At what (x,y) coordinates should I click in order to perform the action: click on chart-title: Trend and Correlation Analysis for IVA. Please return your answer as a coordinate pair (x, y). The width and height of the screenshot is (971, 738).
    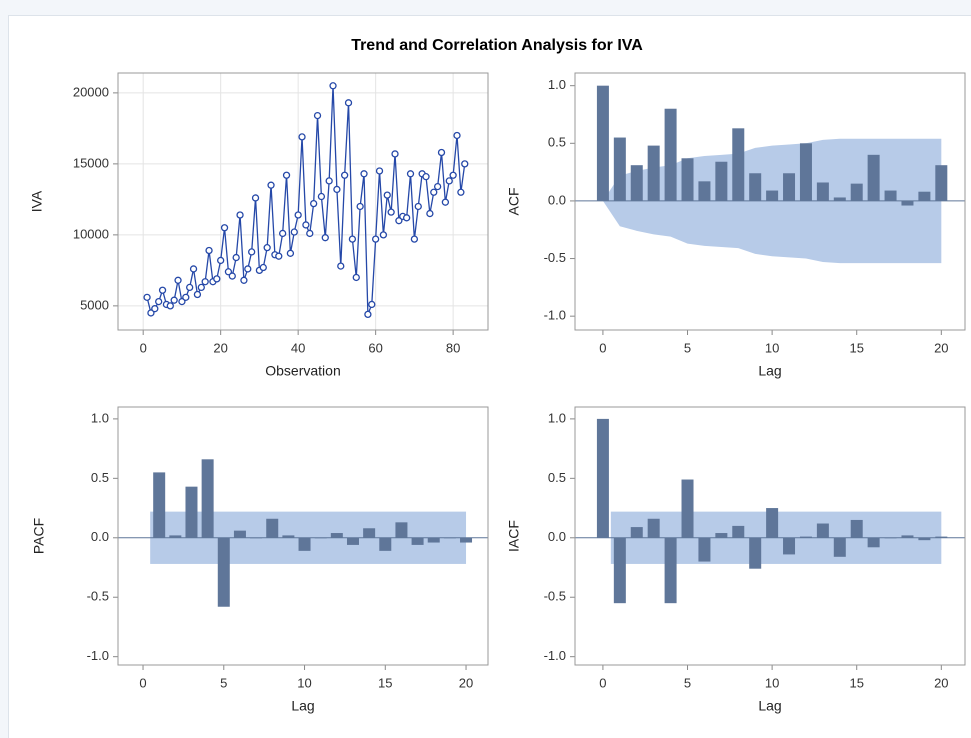
    Looking at the image, I should click on (497, 45).